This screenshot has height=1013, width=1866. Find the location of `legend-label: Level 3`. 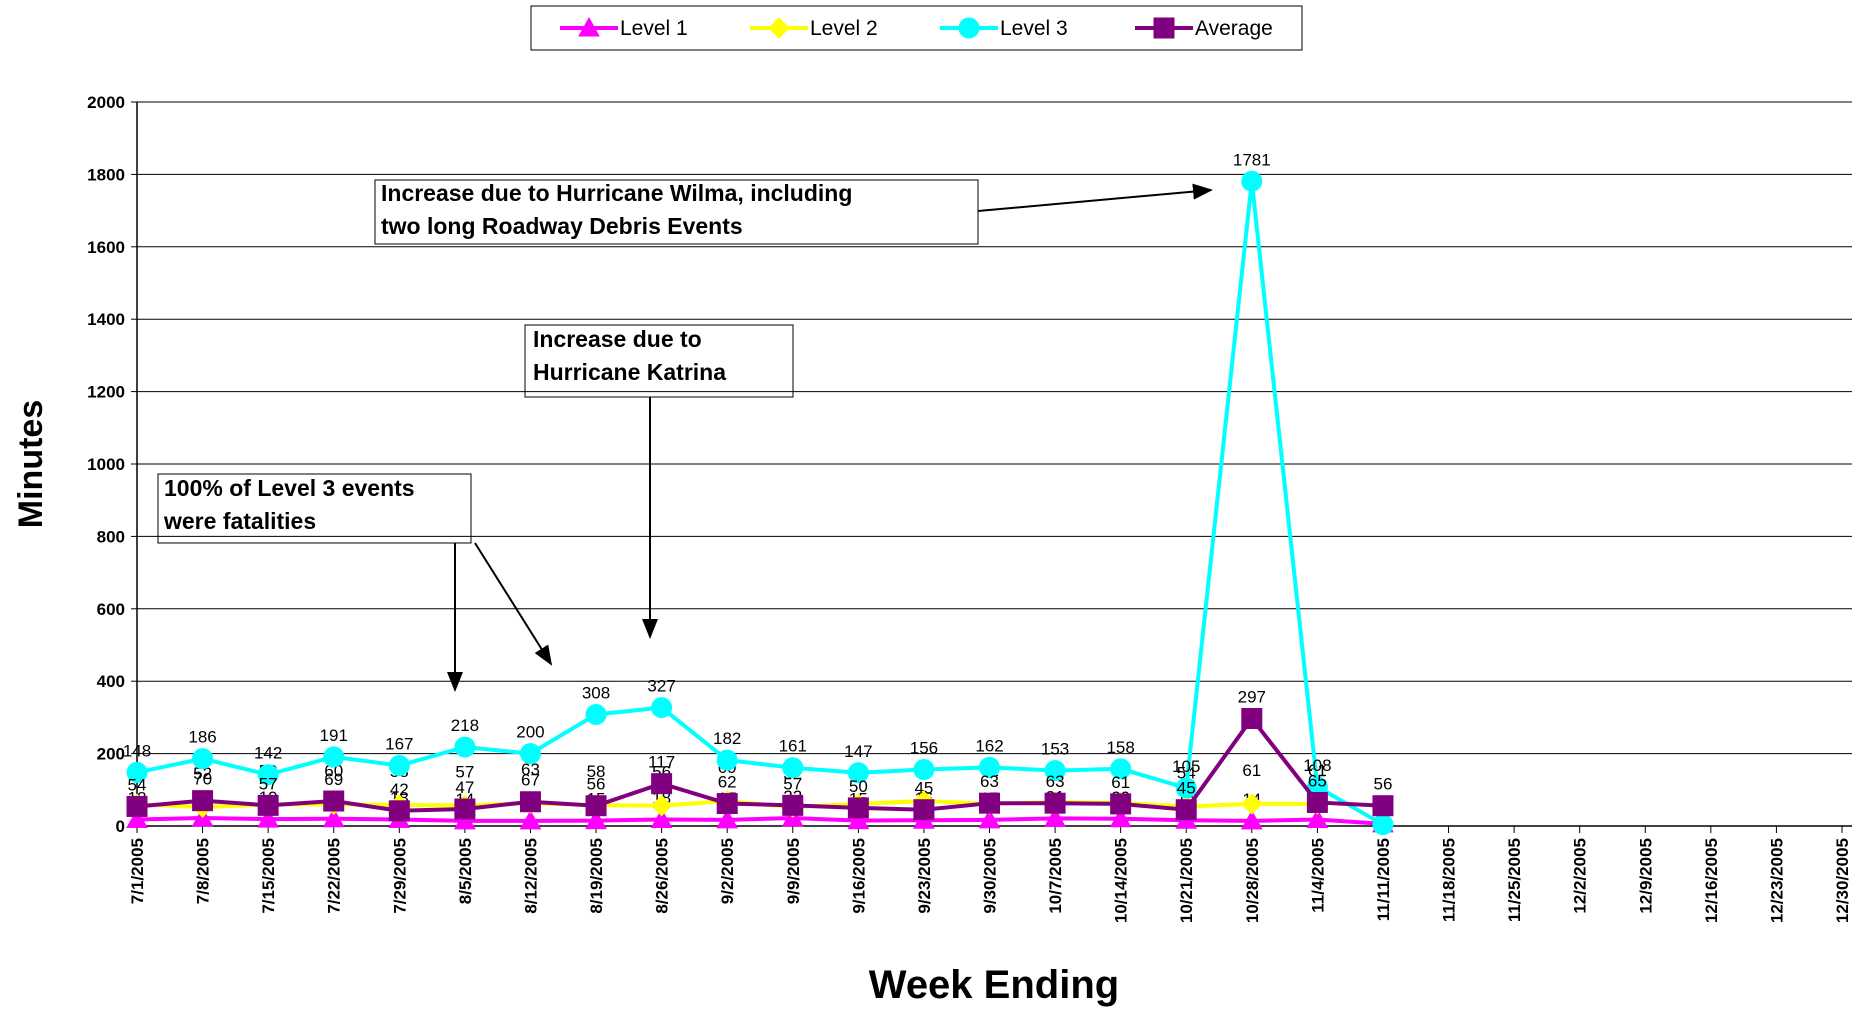

legend-label: Level 3 is located at coordinates (1034, 28).